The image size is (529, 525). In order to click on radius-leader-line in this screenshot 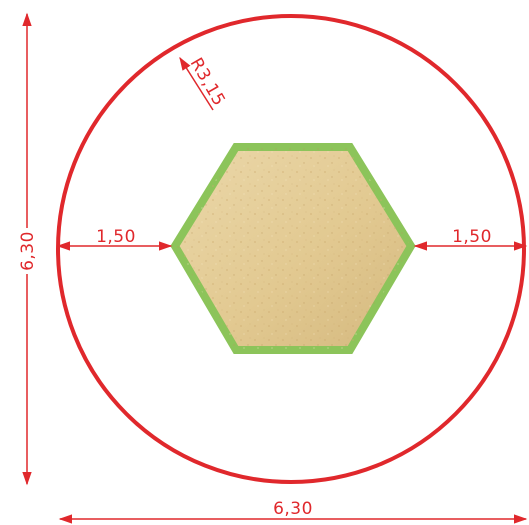, I will do `click(196, 83)`.